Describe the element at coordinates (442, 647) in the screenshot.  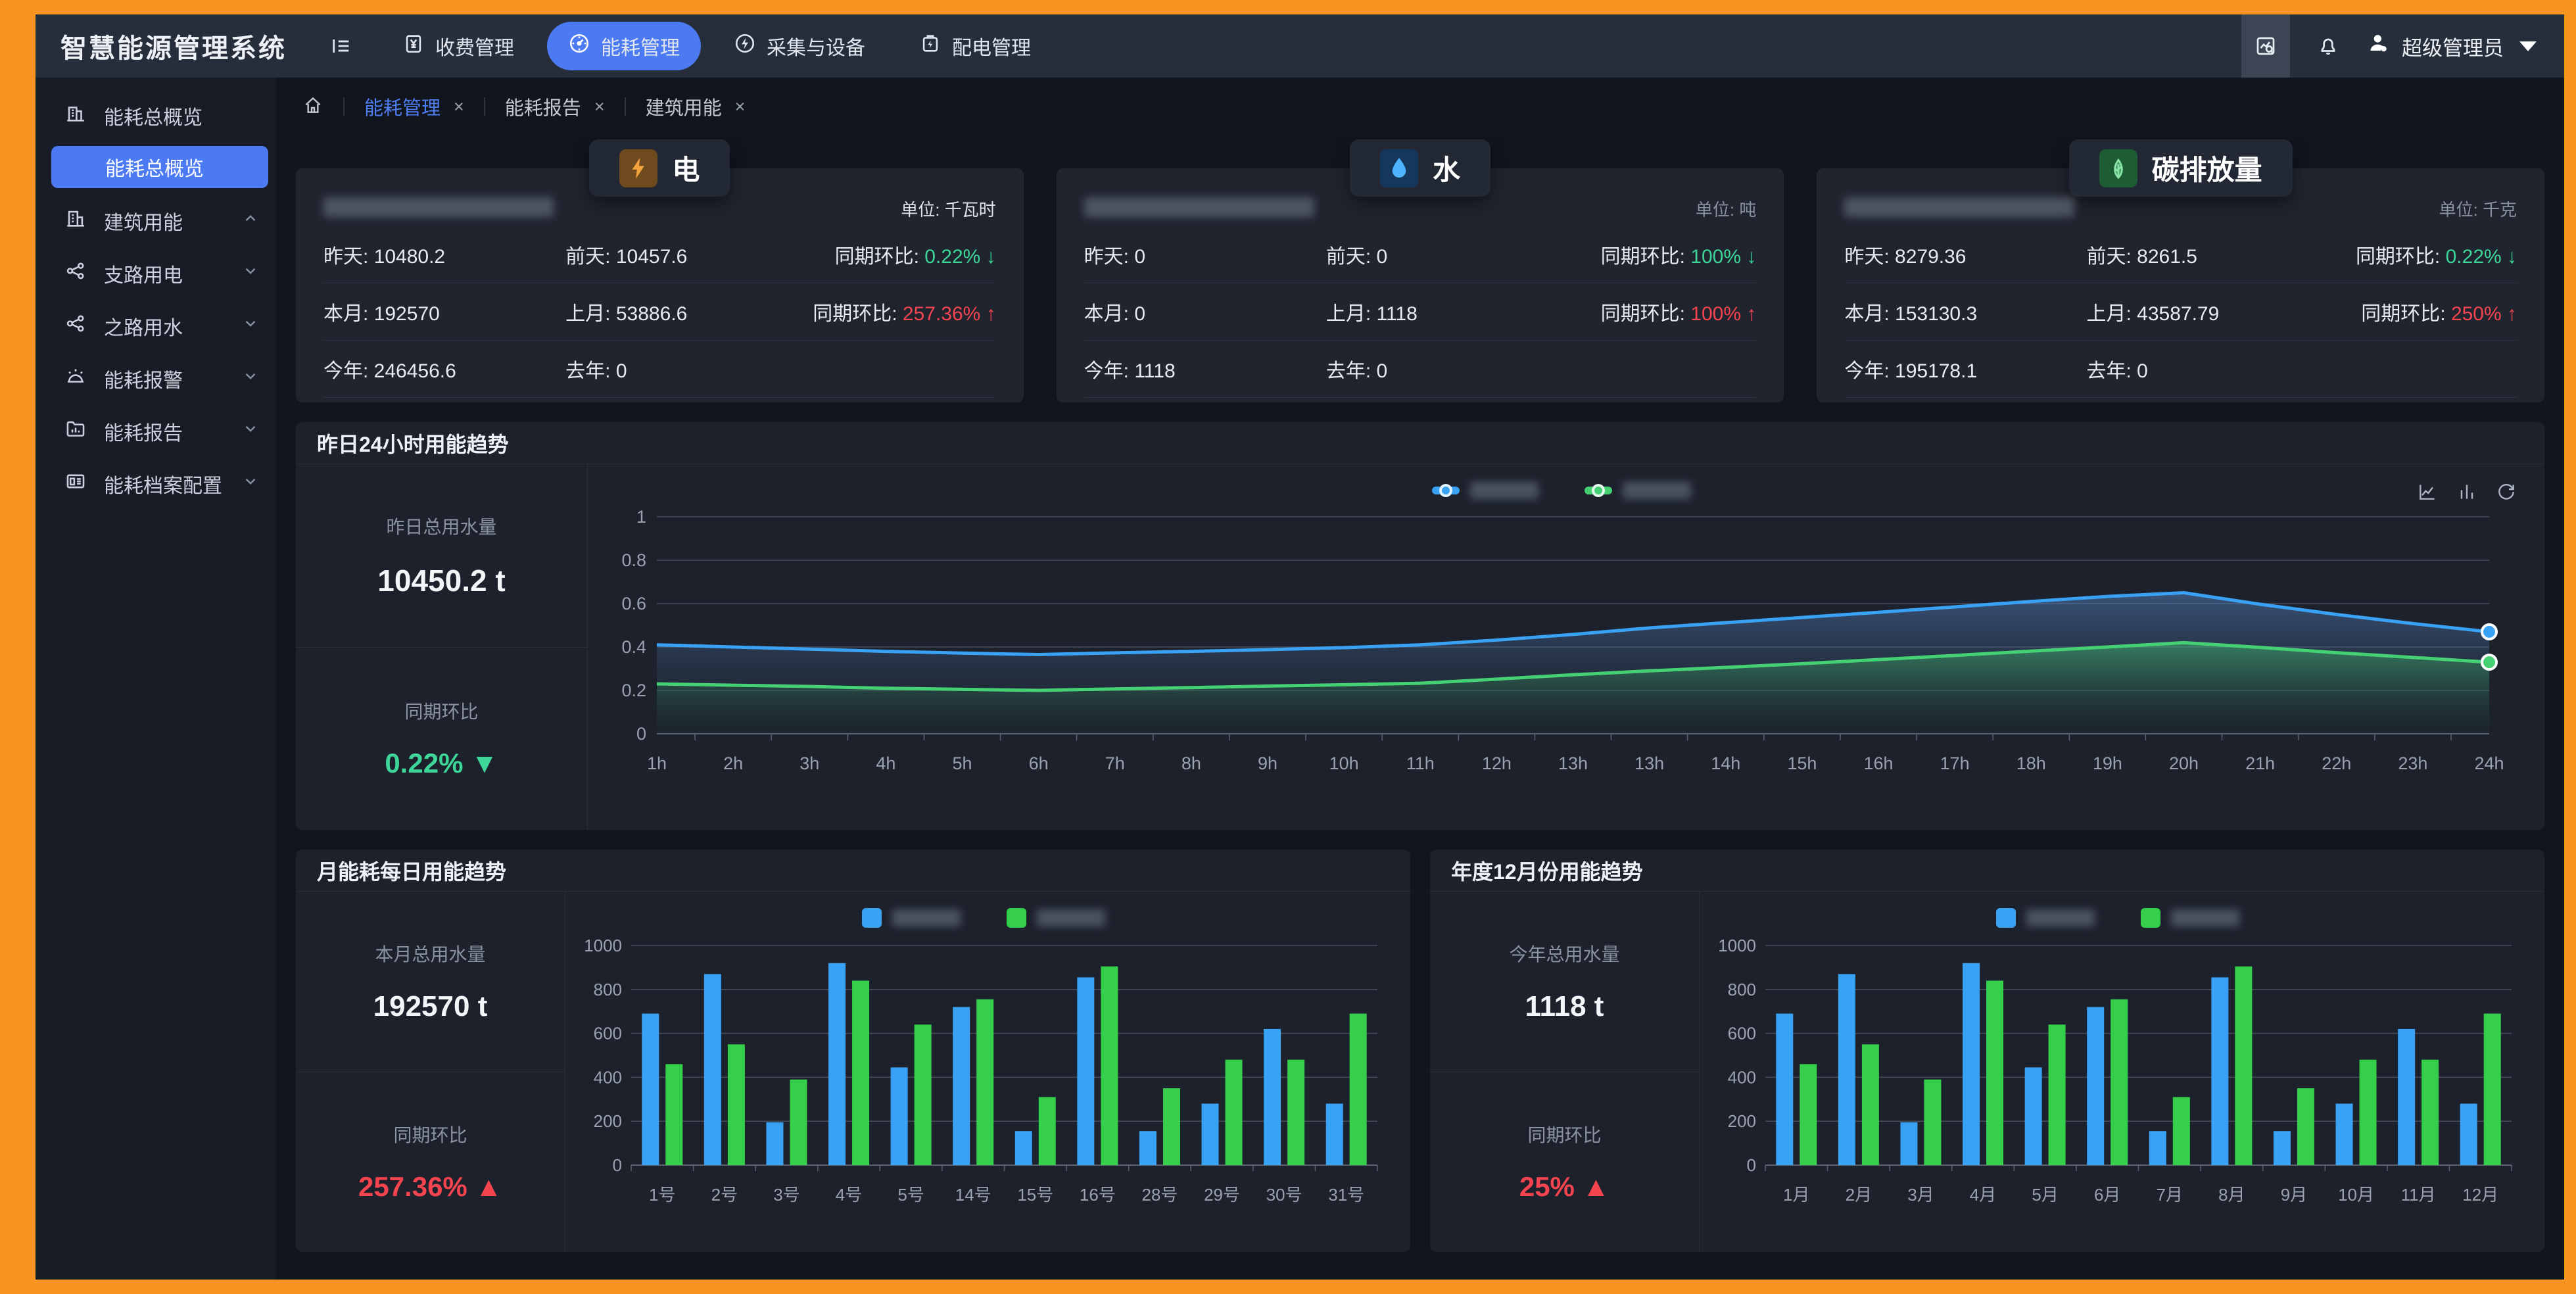
I see `hour-side-stats: 昨日总用水量 10450.2 t 同期环比 0.22% ▼` at that location.